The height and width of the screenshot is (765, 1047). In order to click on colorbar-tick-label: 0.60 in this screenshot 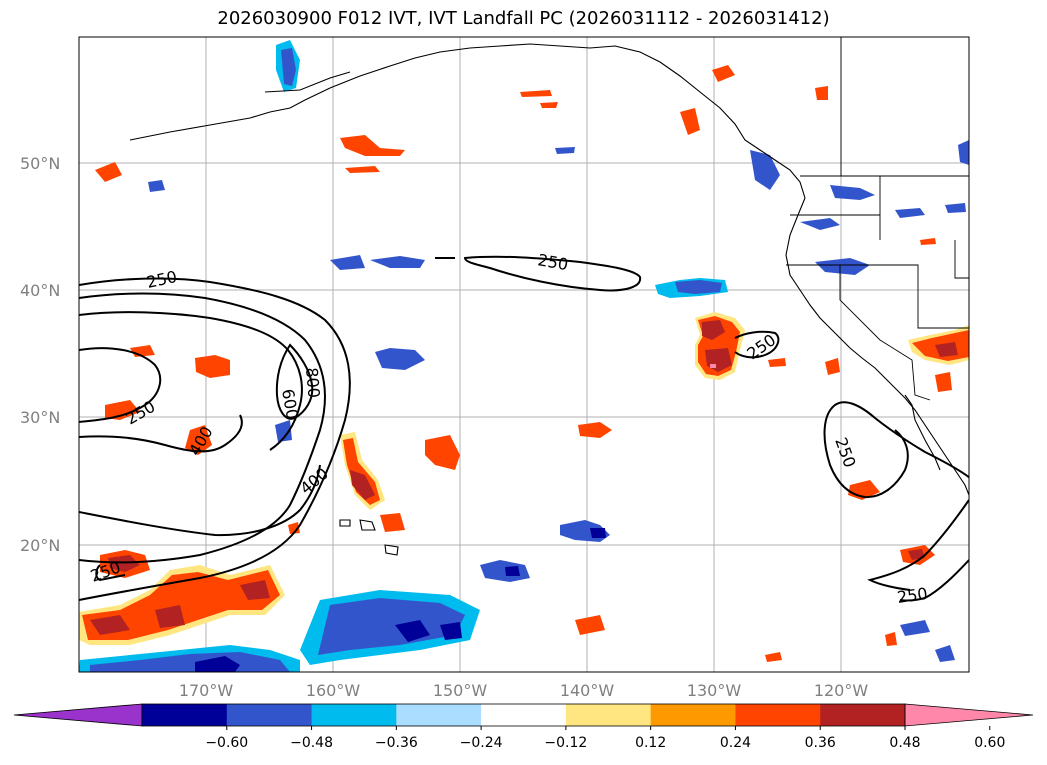, I will do `click(989, 743)`.